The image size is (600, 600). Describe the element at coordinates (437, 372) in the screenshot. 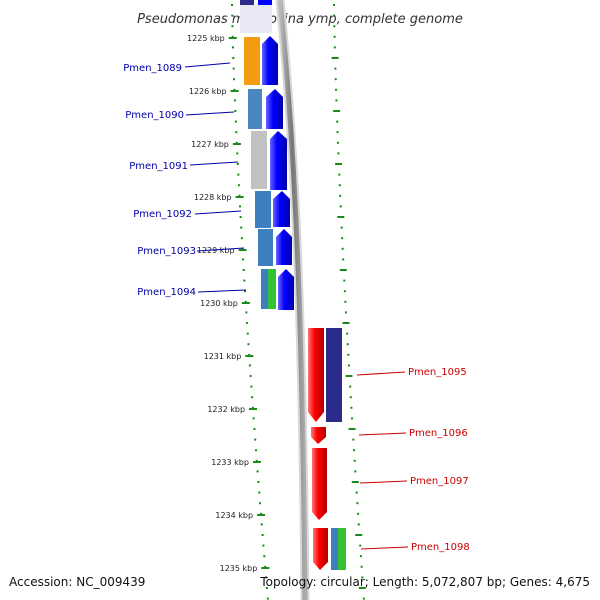

I see `gene-label: Pmen_1095` at that location.